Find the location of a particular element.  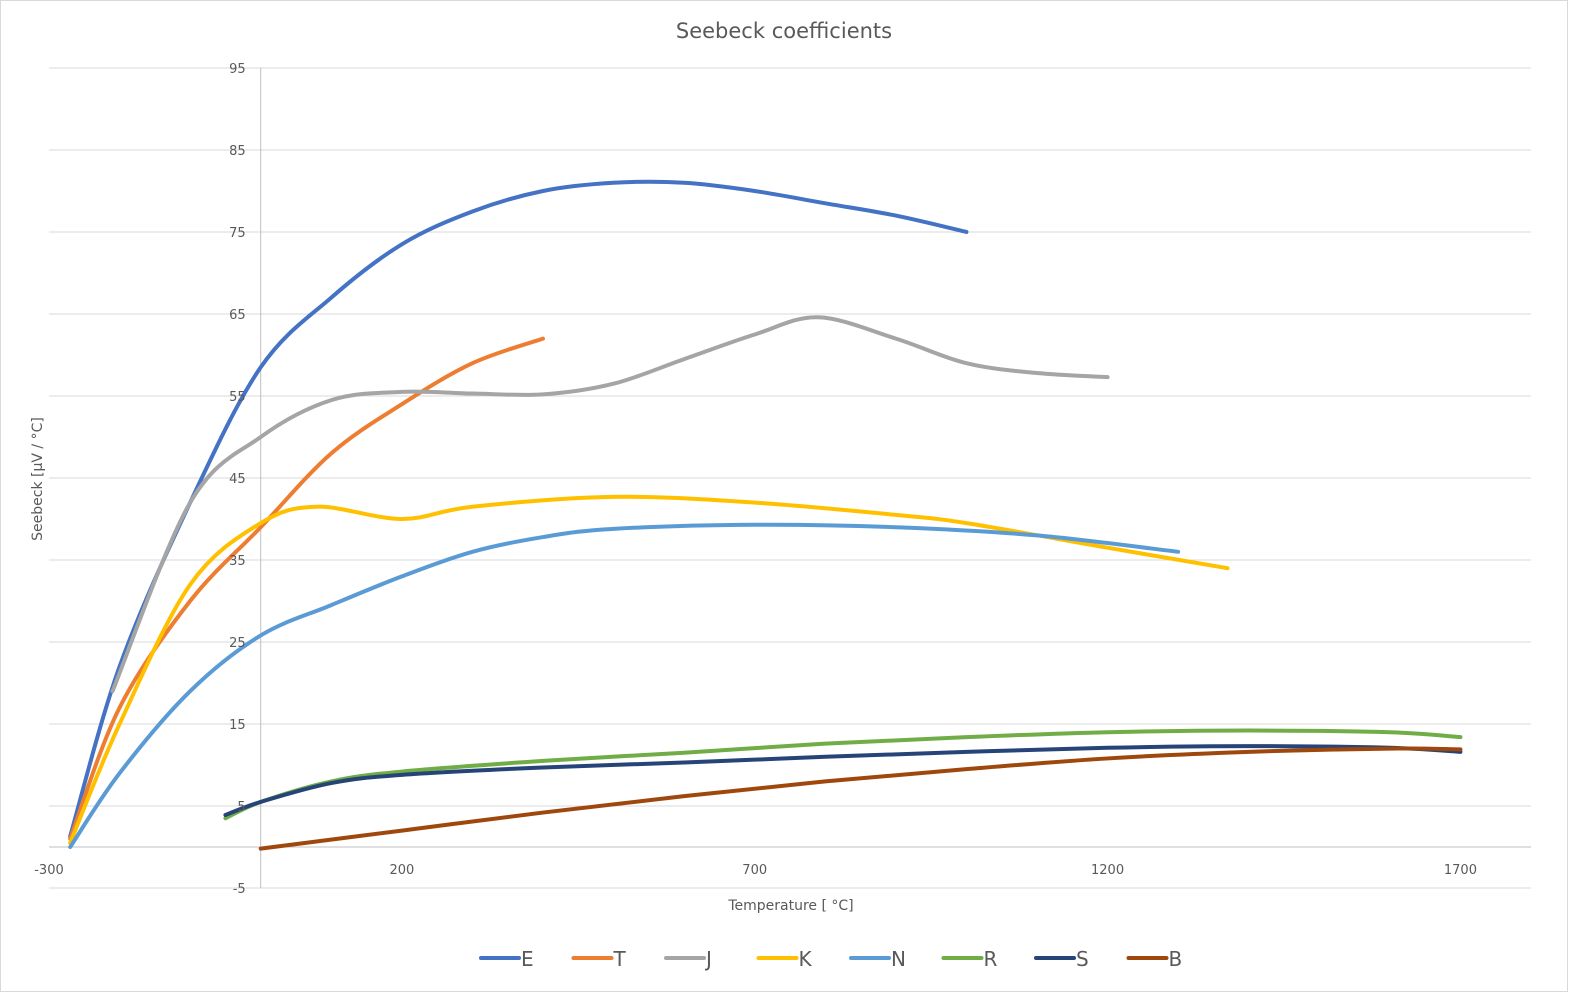

y-tick-label: 65 is located at coordinates (237, 315).